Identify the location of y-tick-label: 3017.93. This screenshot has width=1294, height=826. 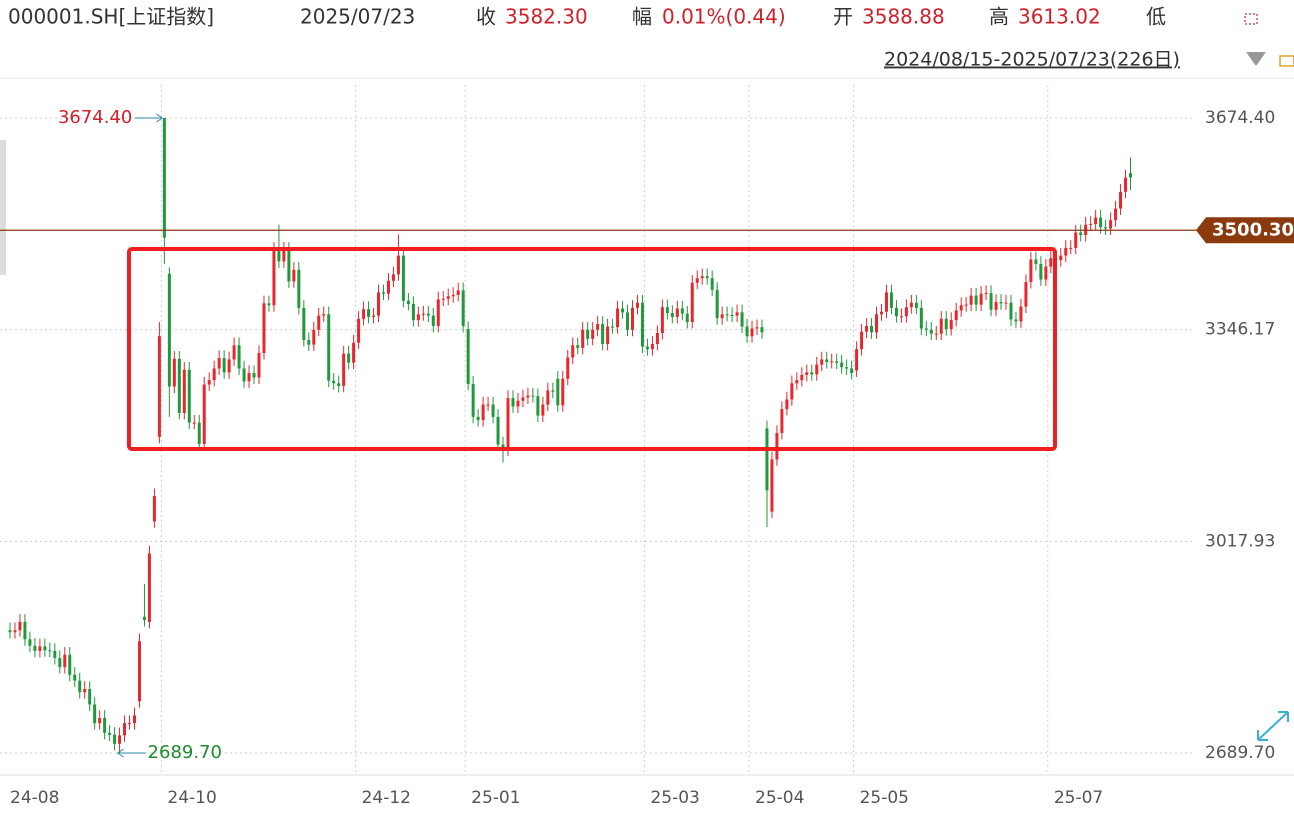
(1240, 541).